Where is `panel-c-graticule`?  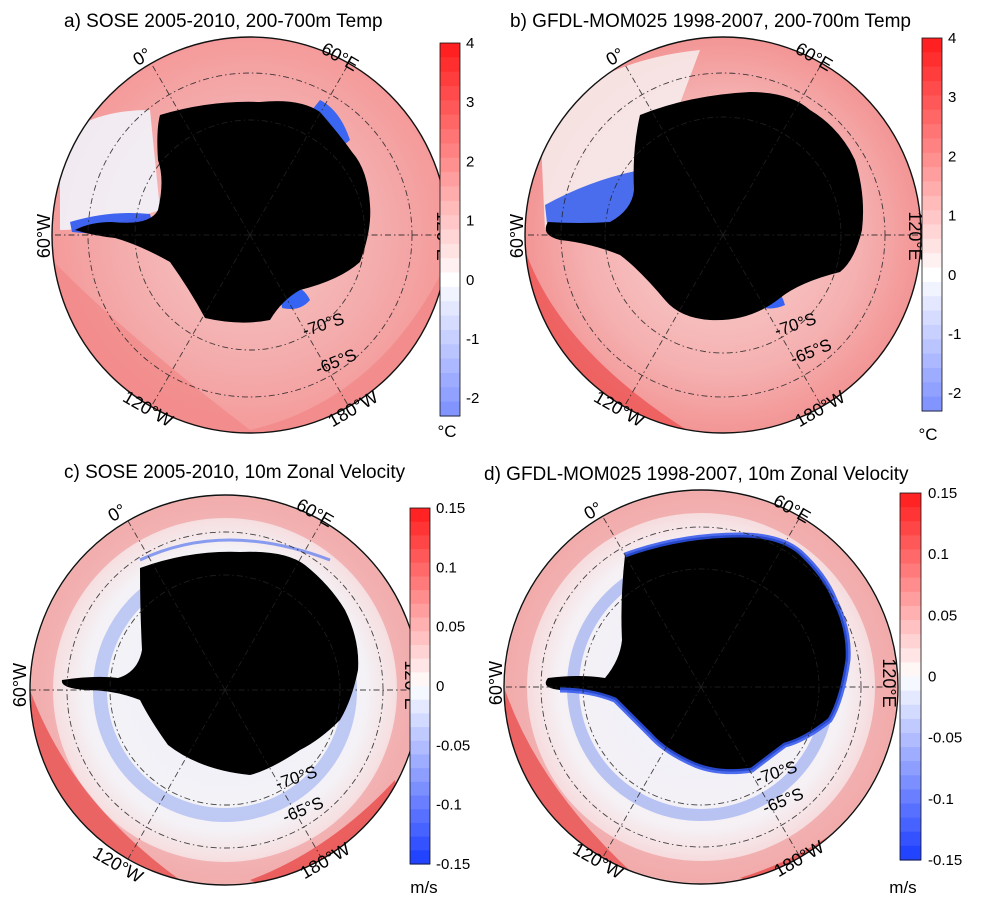 panel-c-graticule is located at coordinates (225, 690).